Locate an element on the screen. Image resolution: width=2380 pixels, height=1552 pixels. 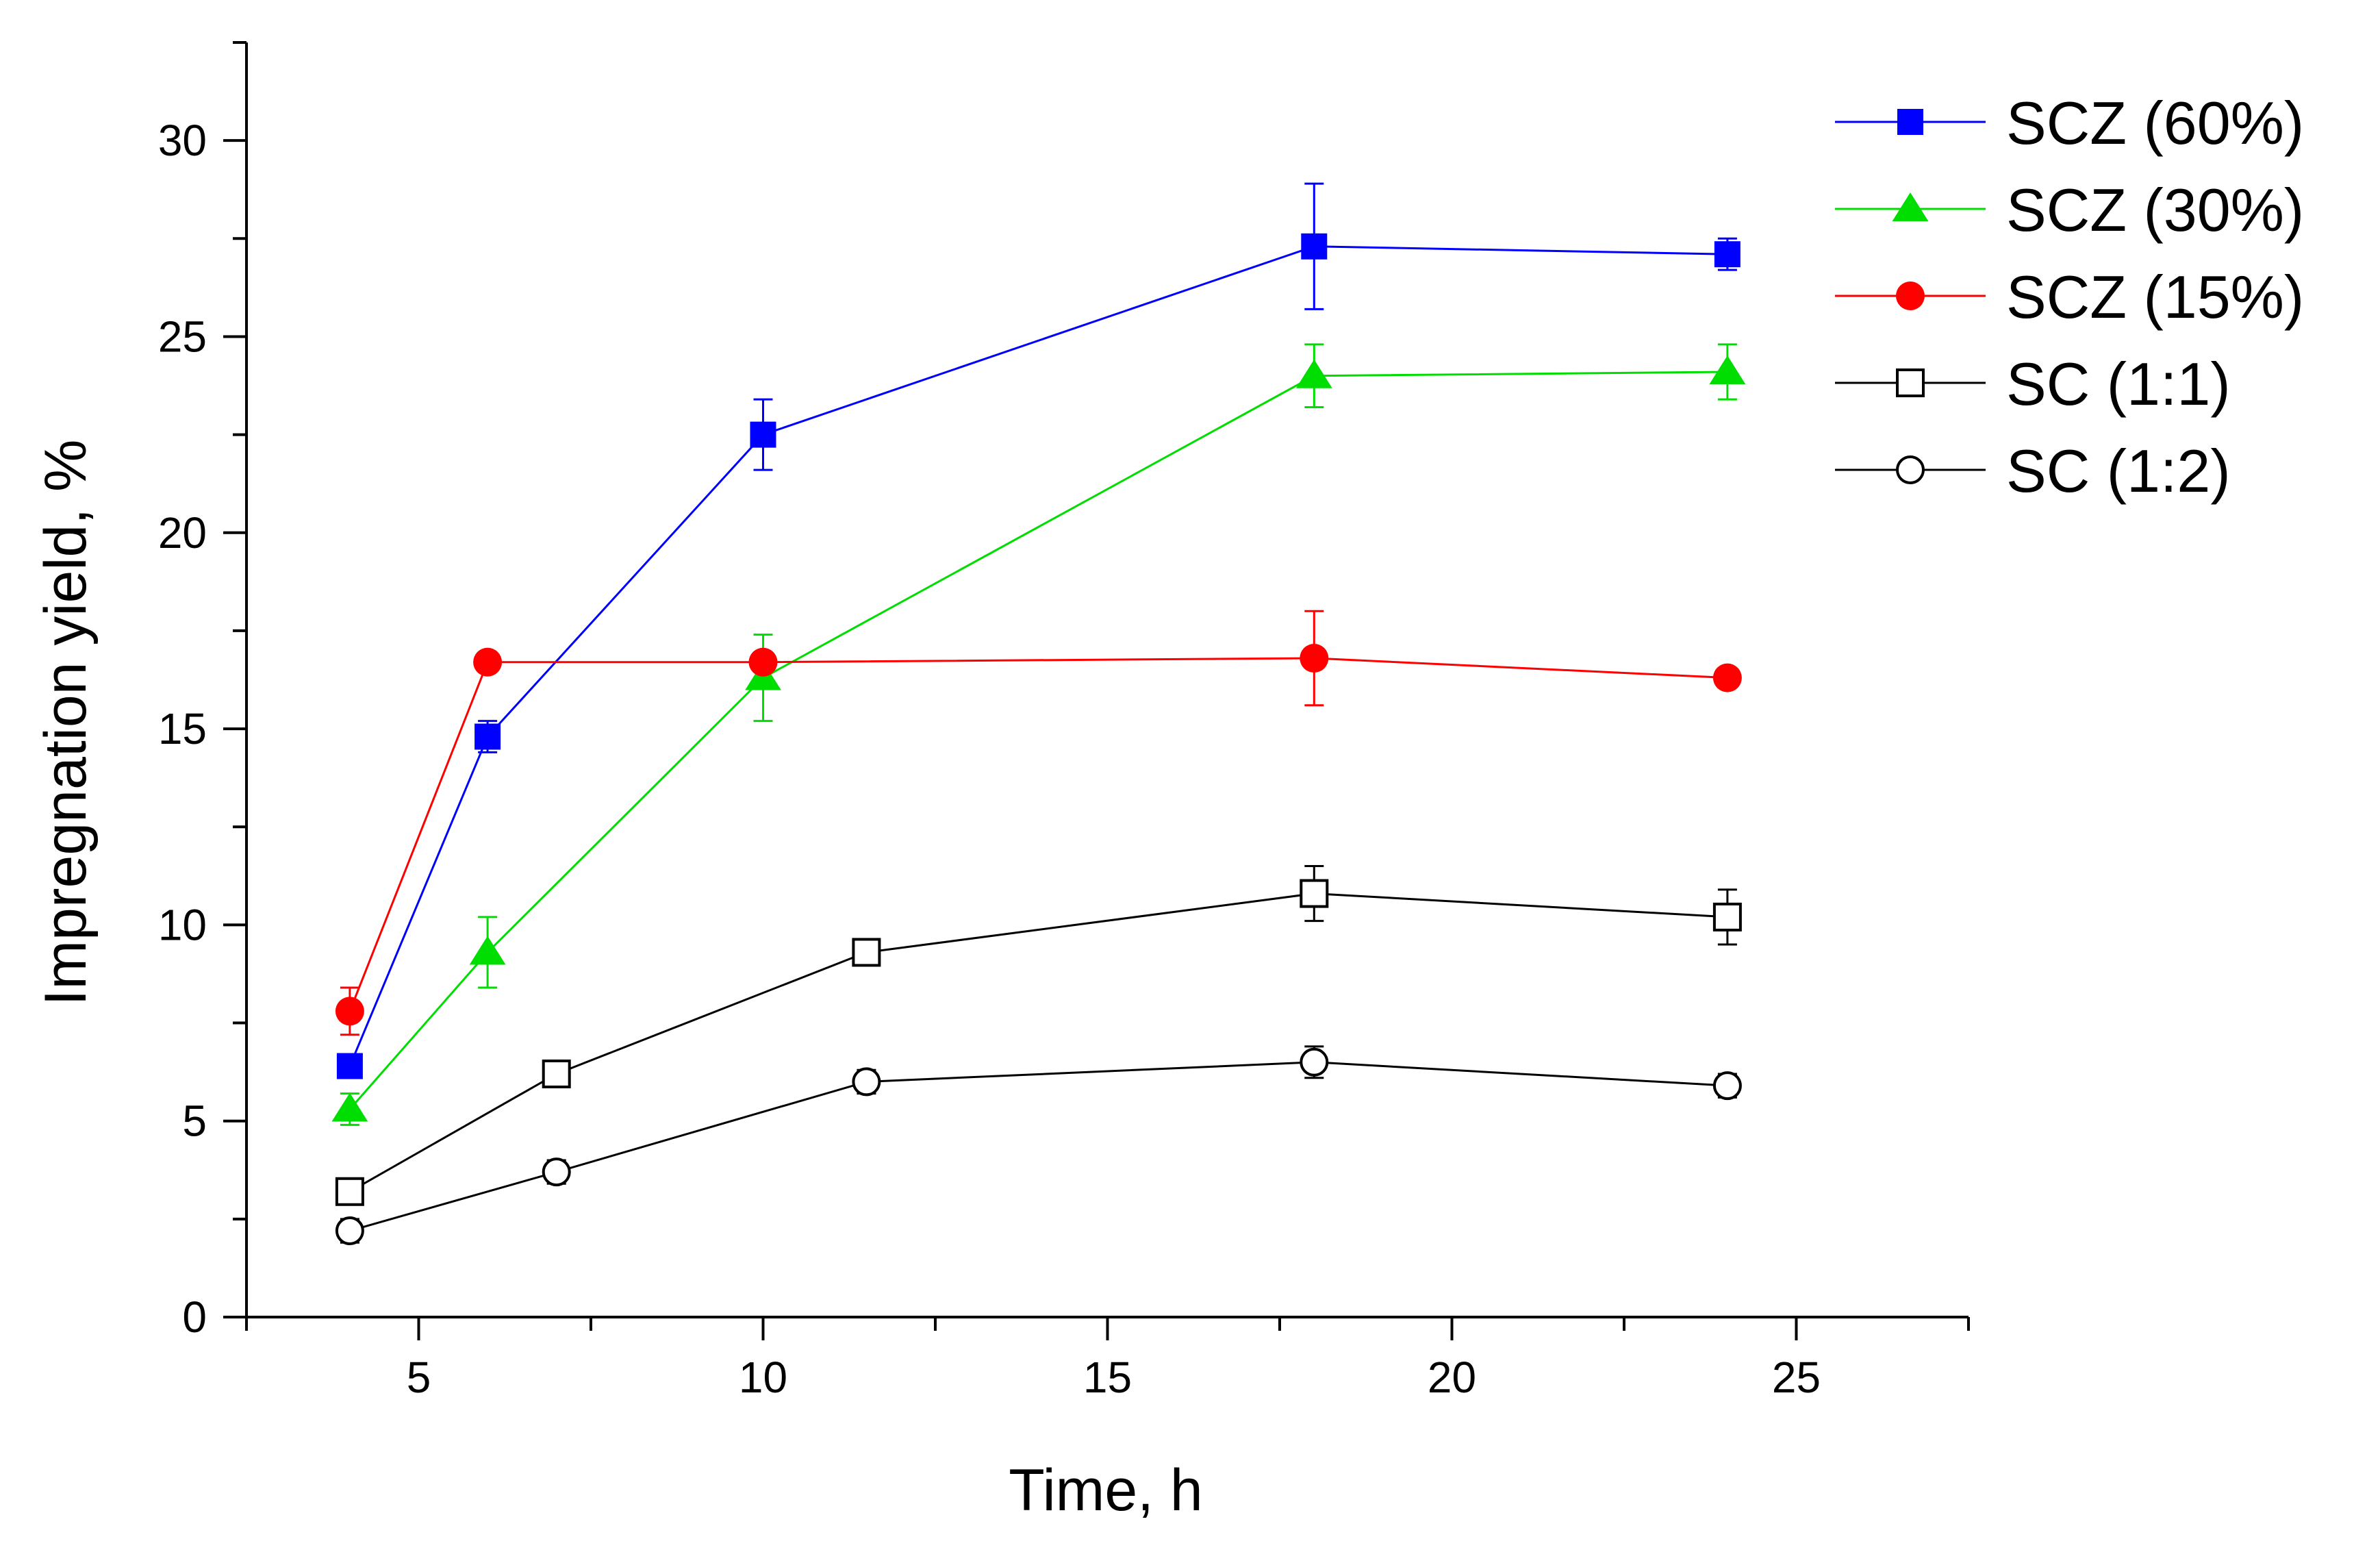
legend-item-3: SC (1:1) is located at coordinates (2033, 384).